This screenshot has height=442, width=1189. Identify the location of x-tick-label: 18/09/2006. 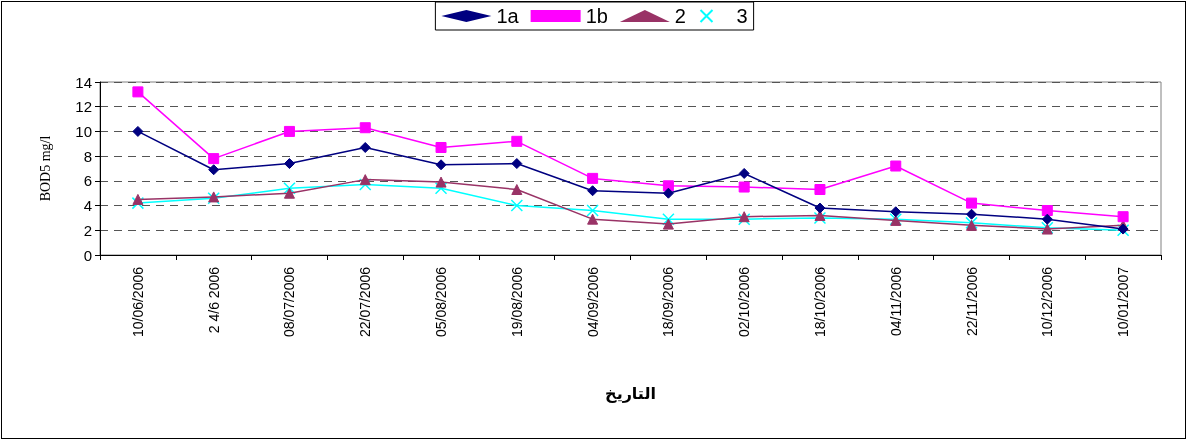
(668, 302).